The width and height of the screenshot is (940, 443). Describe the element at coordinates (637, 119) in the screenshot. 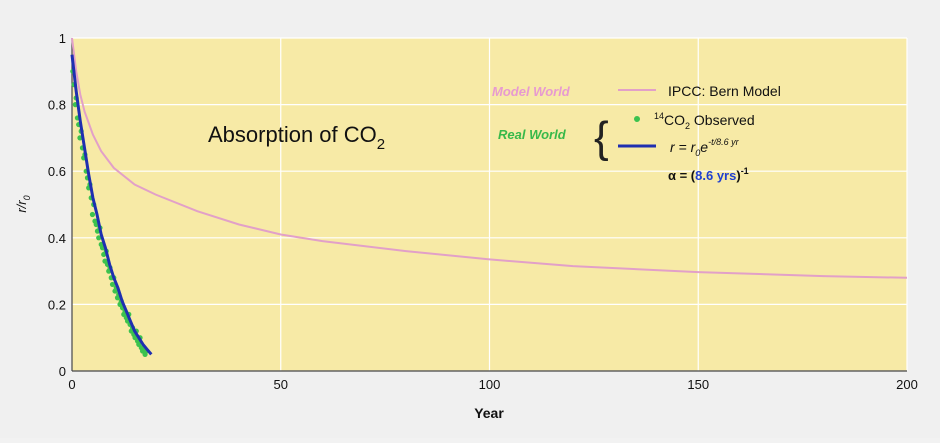

I see `legend-observed-swatch` at that location.